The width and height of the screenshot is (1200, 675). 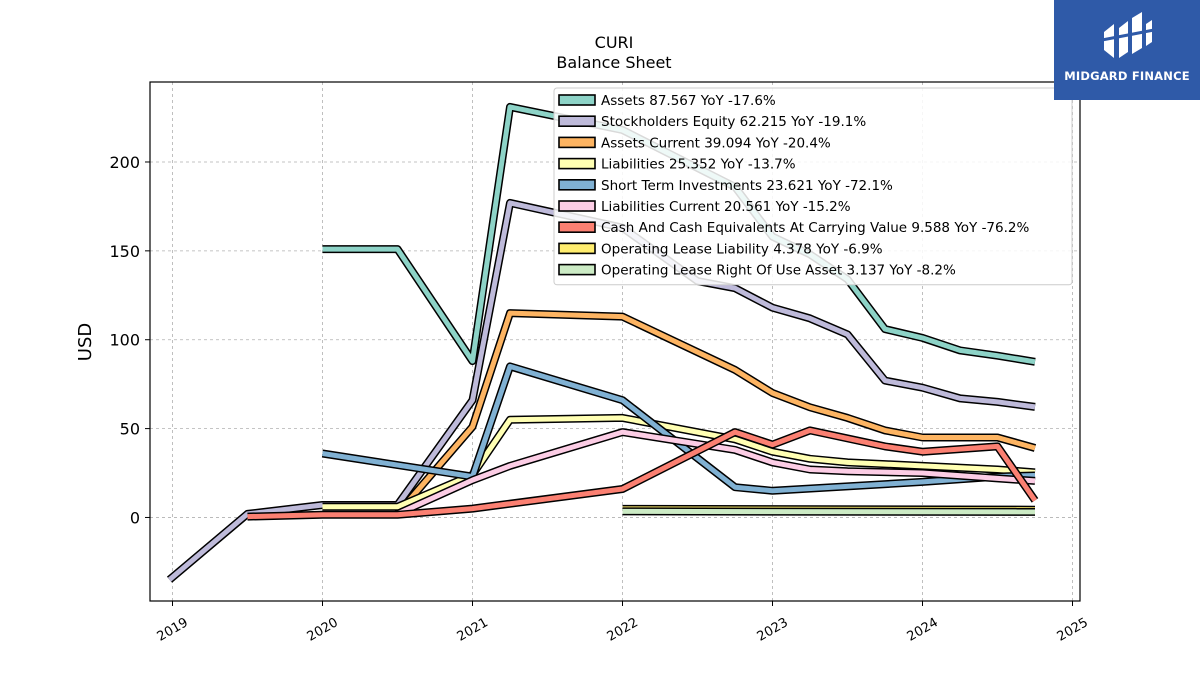 What do you see at coordinates (1127, 76) in the screenshot?
I see `brand-name: MIDGARD FINANCE` at bounding box center [1127, 76].